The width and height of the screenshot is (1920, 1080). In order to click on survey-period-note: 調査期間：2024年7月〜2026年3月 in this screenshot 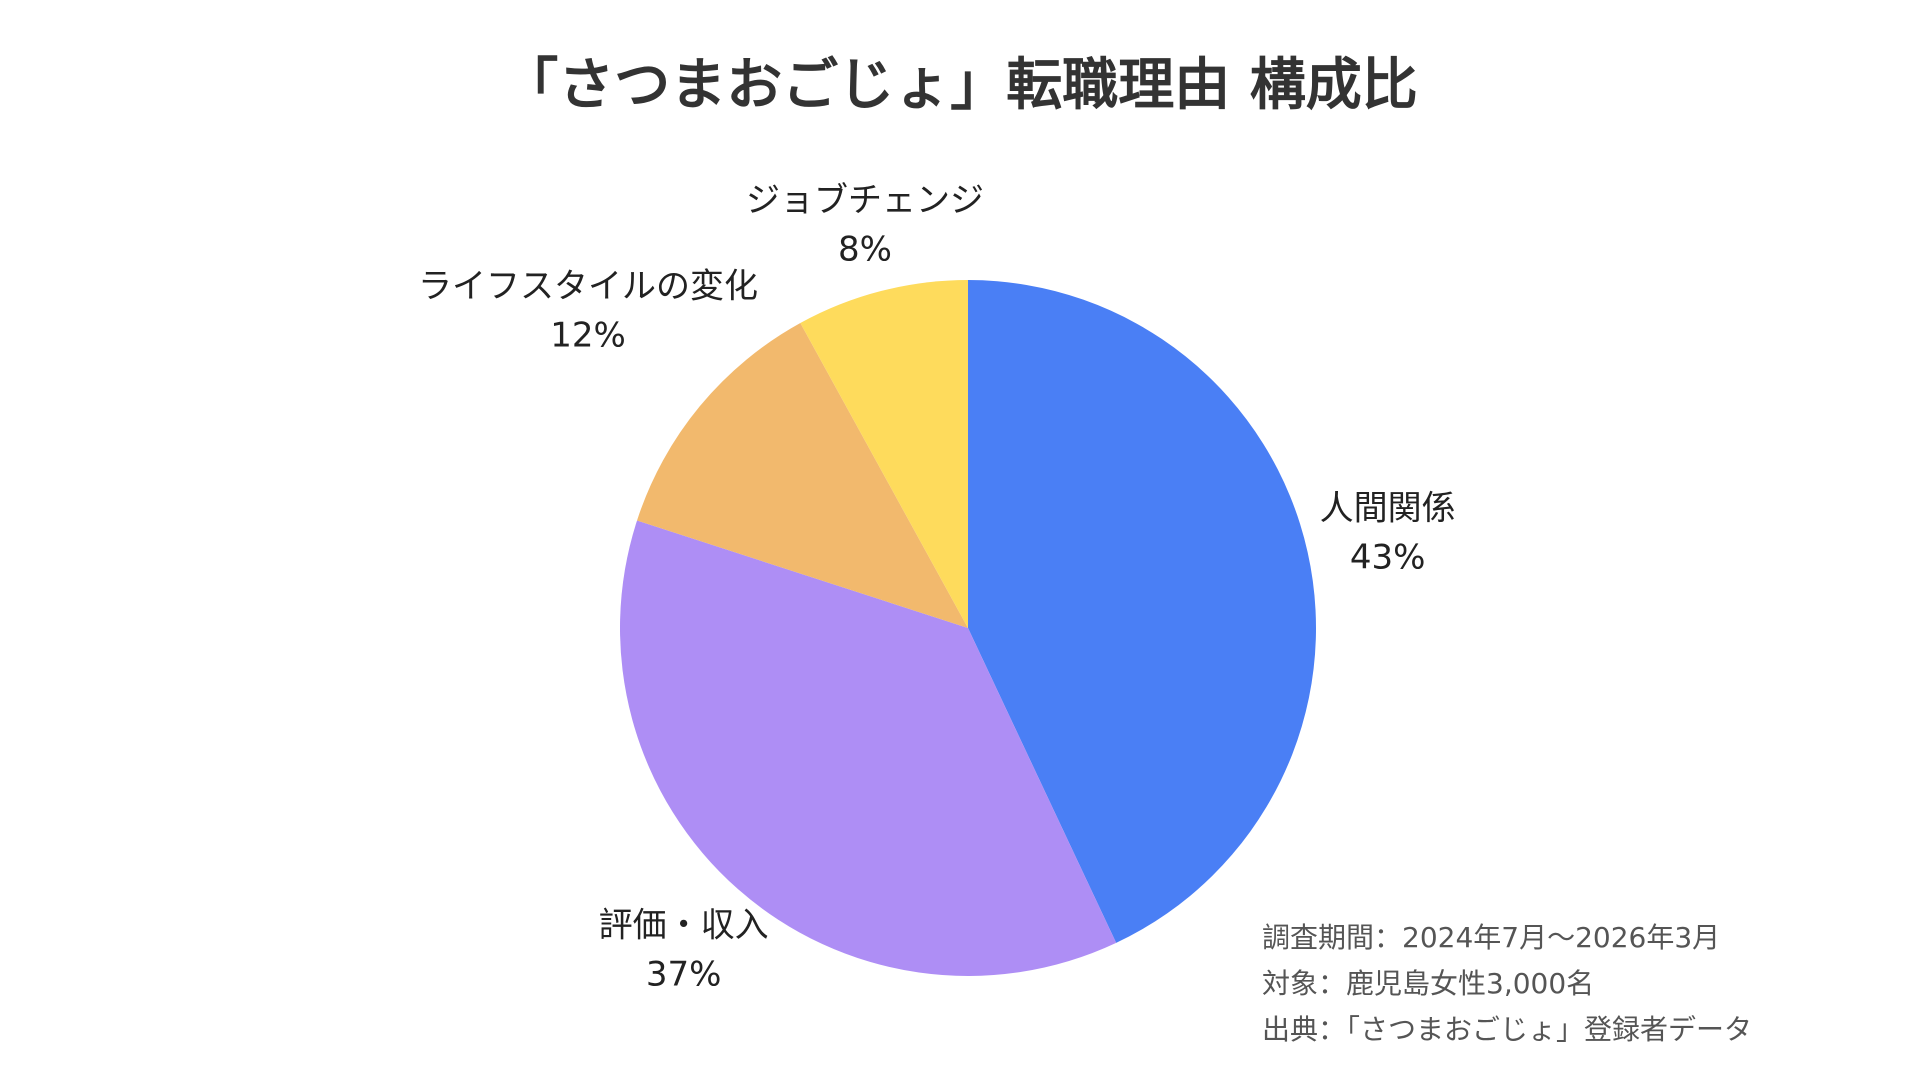, I will do `click(1491, 937)`.